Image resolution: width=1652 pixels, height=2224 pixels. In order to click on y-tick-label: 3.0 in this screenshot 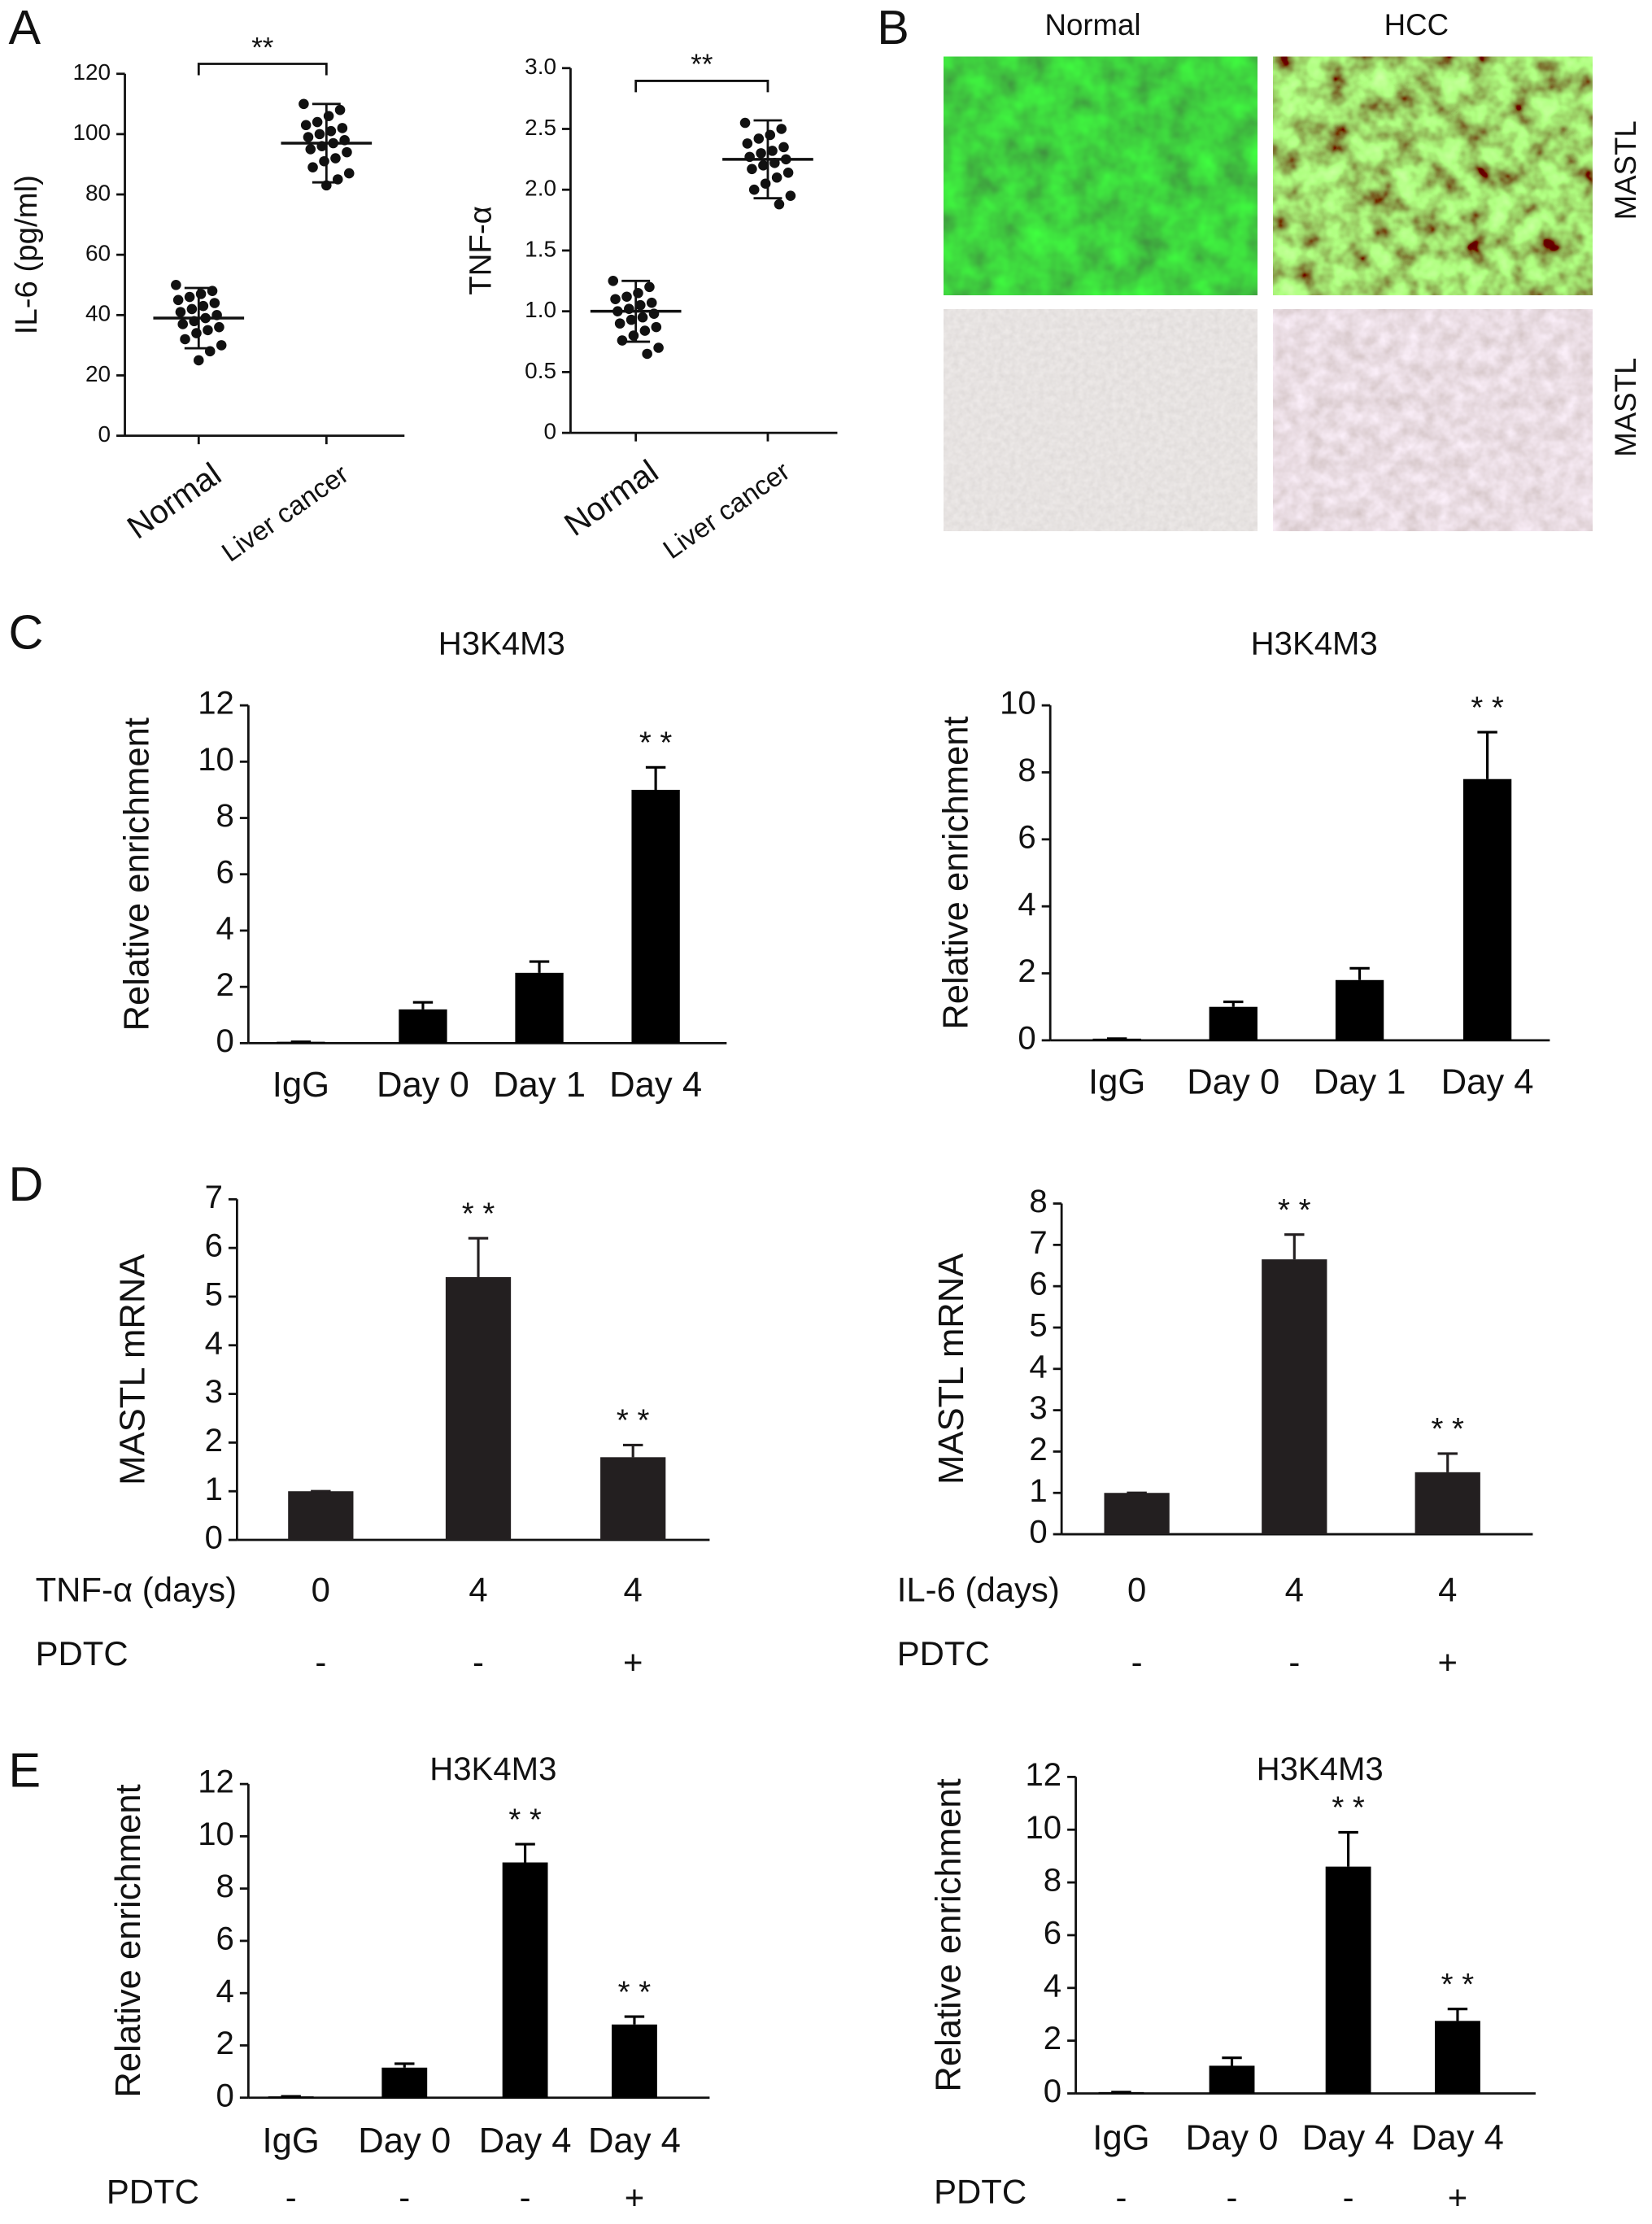, I will do `click(540, 66)`.